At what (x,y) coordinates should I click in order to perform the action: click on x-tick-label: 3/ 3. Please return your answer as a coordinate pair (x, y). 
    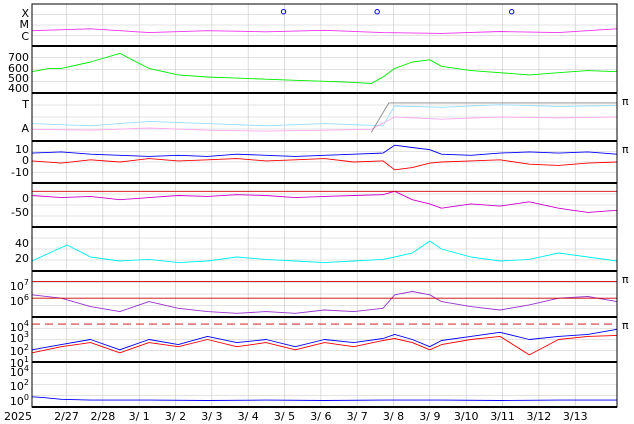
    Looking at the image, I should click on (211, 416).